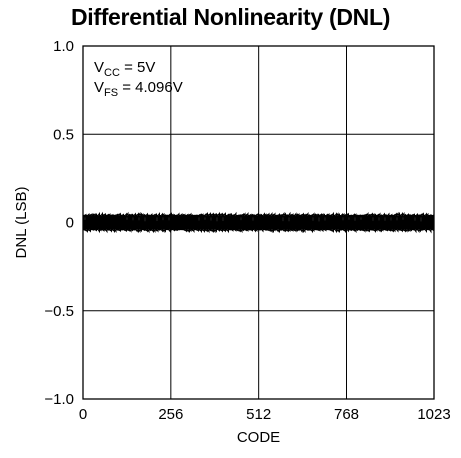 This screenshot has width=461, height=458. What do you see at coordinates (59, 399) in the screenshot?
I see `y-tick-label: −1.0` at bounding box center [59, 399].